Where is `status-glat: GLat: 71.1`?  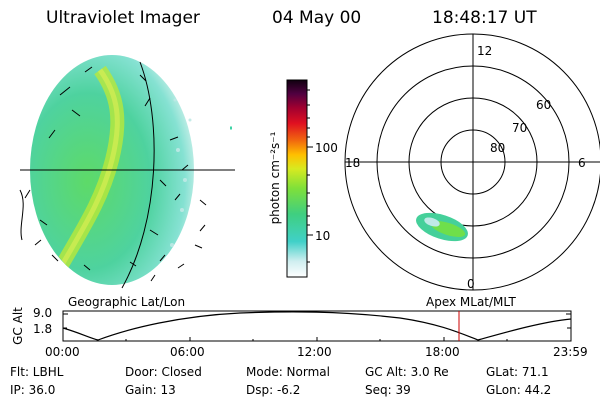 status-glat: GLat: 71.1 is located at coordinates (517, 372).